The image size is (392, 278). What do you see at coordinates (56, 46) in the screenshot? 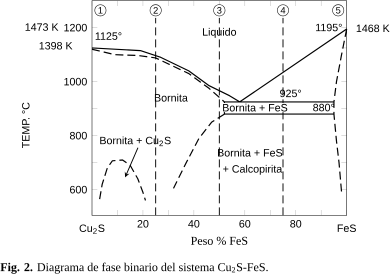
I see `text: 1398 K` at bounding box center [56, 46].